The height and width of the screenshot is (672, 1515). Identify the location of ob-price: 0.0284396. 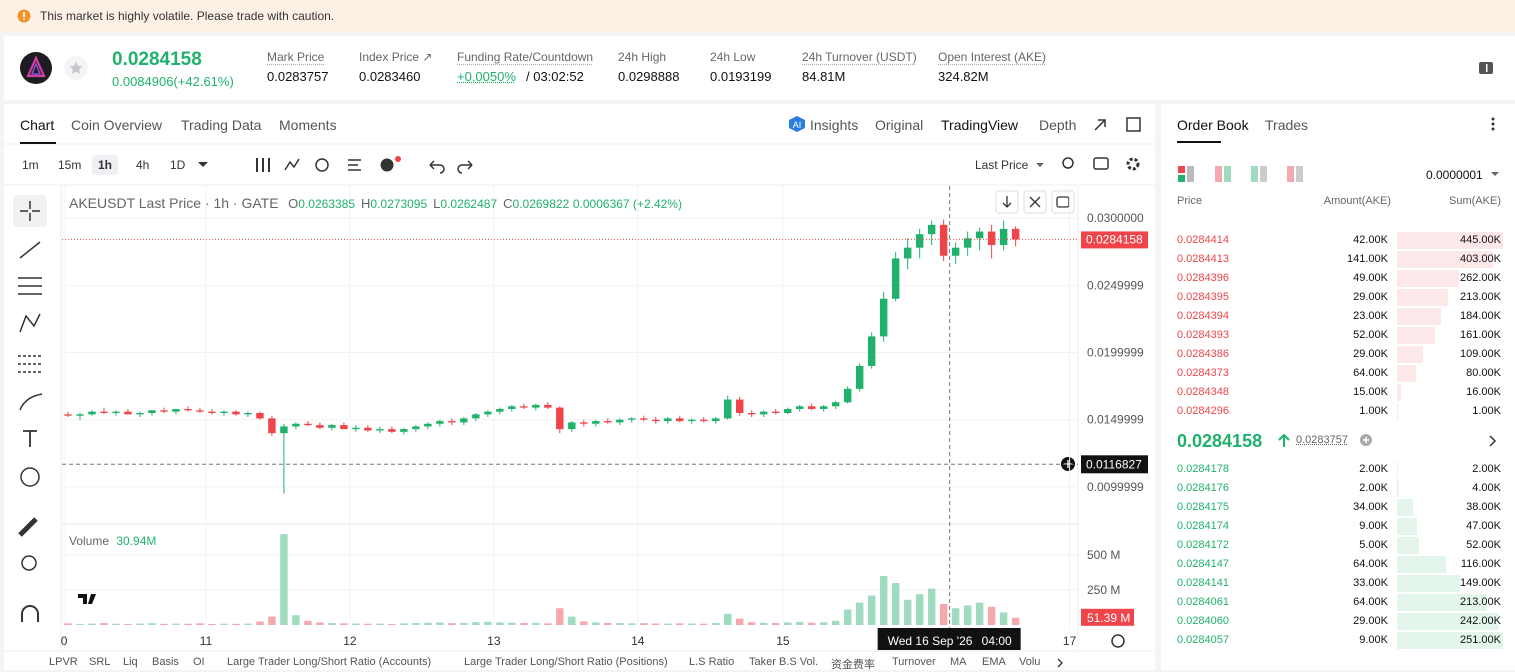
(1203, 278).